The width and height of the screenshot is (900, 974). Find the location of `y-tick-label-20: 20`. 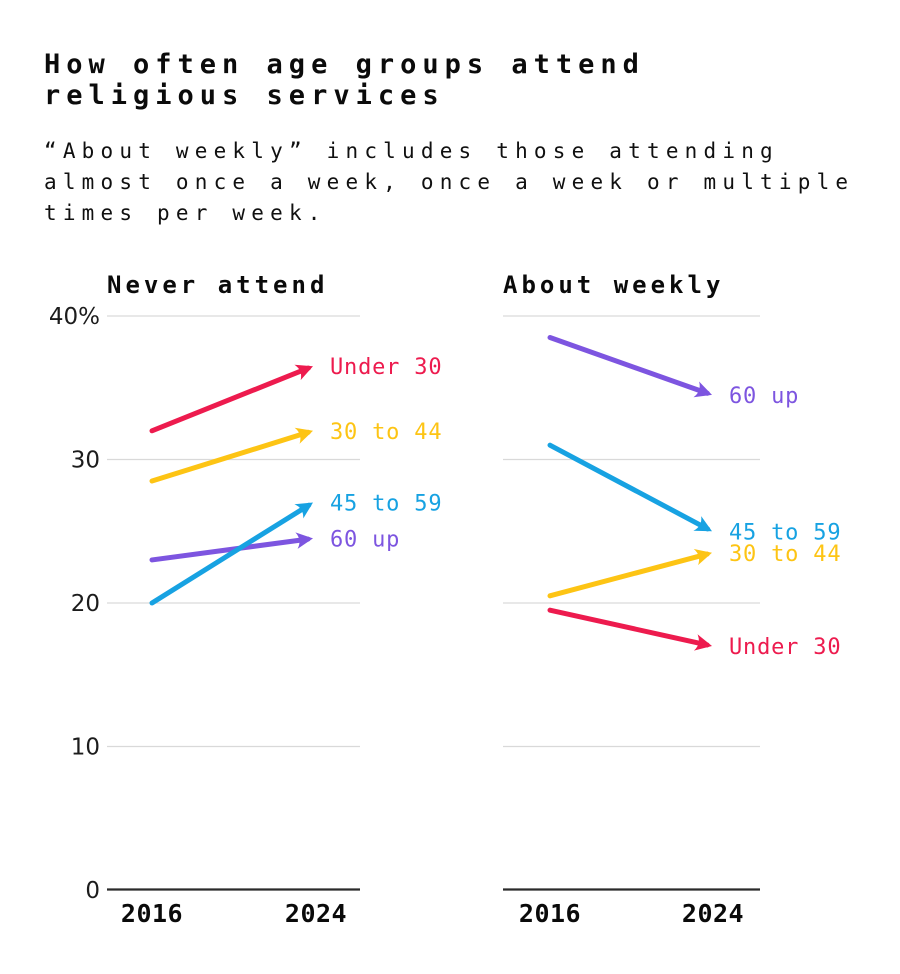

y-tick-label-20: 20 is located at coordinates (85, 604).